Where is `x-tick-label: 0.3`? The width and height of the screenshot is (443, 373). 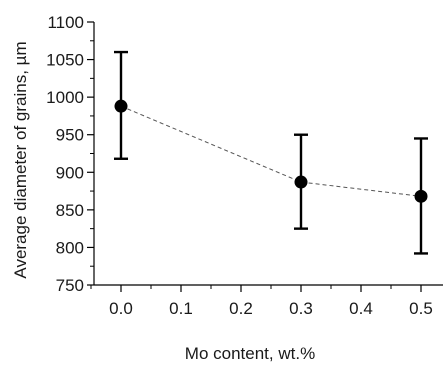 x-tick-label: 0.3 is located at coordinates (301, 308).